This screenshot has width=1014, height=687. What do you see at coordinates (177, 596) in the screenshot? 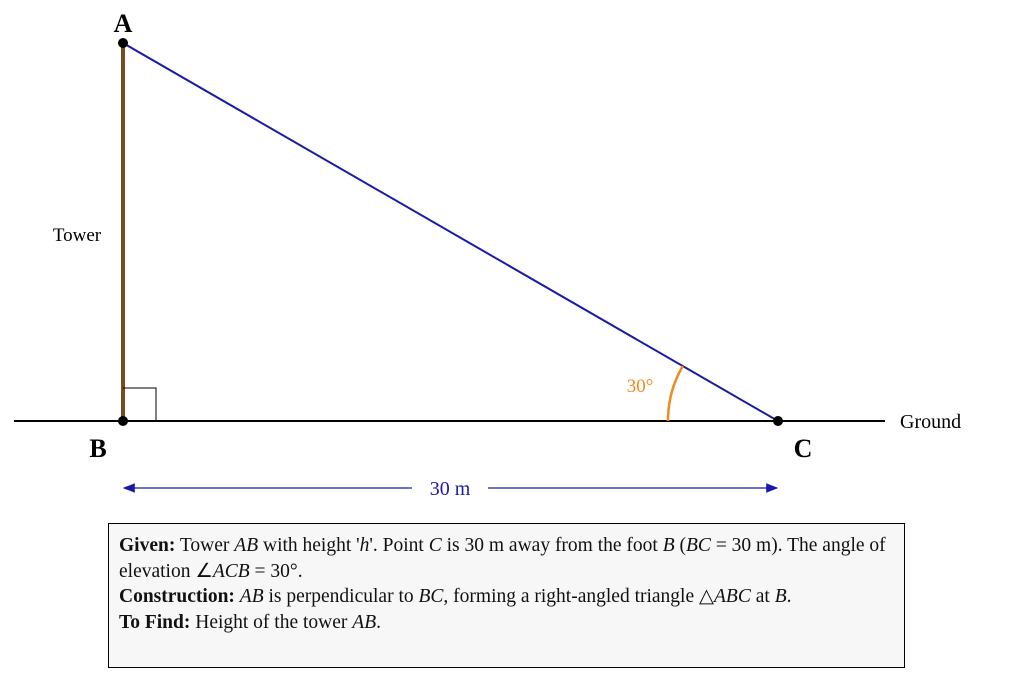
I see `construction-label: Construction:` at bounding box center [177, 596].